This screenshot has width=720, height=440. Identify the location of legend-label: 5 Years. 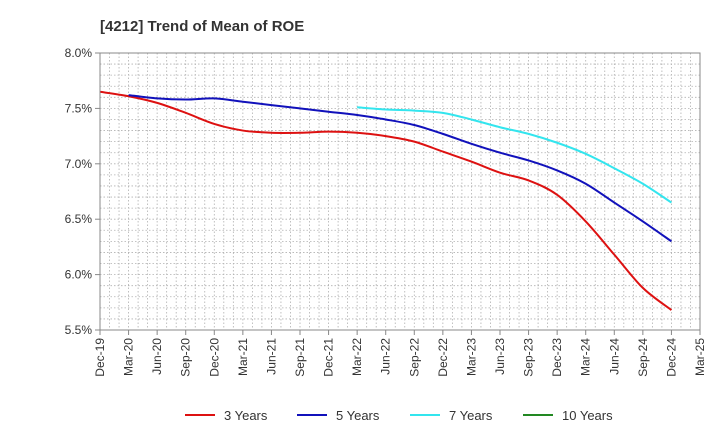
(358, 415).